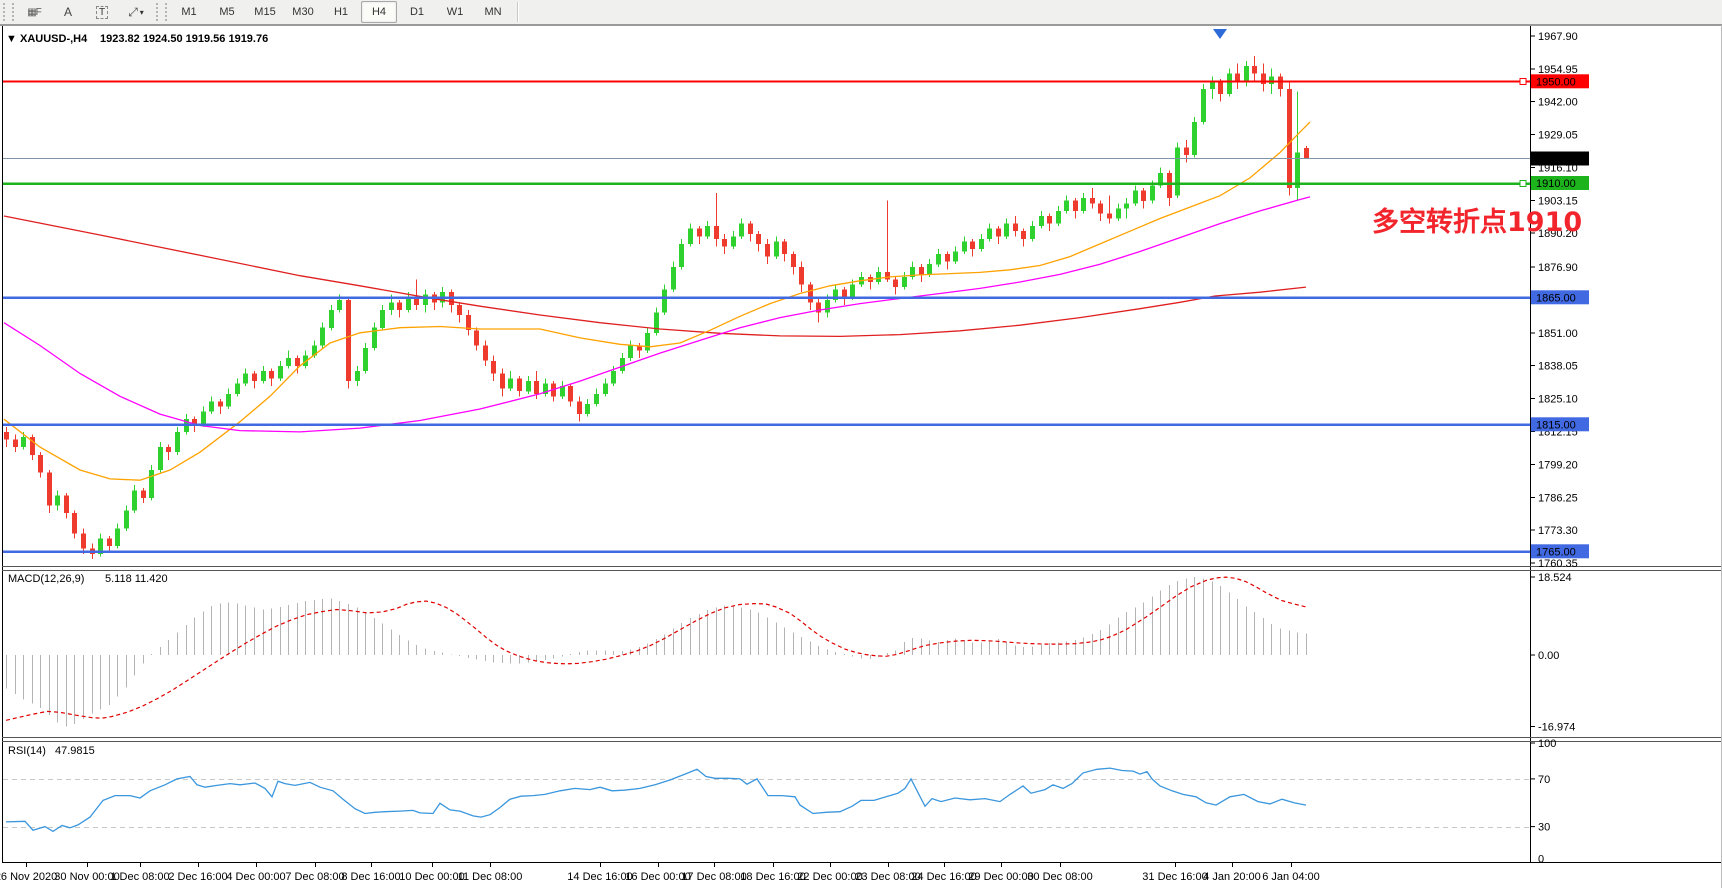 The image size is (1722, 888). I want to click on date-label: 11 Dec 08:00, so click(490, 877).